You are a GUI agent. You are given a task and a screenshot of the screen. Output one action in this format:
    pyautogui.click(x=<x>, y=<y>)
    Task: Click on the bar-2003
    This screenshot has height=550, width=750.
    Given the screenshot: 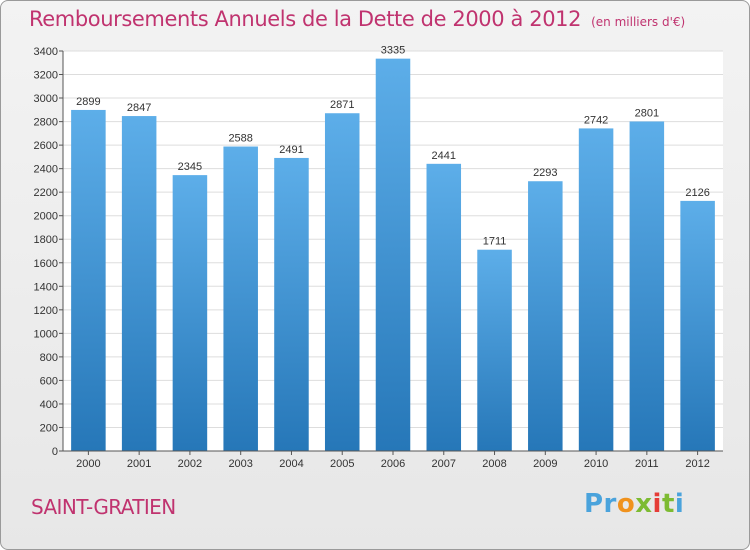 What is the action you would take?
    pyautogui.click(x=240, y=298)
    